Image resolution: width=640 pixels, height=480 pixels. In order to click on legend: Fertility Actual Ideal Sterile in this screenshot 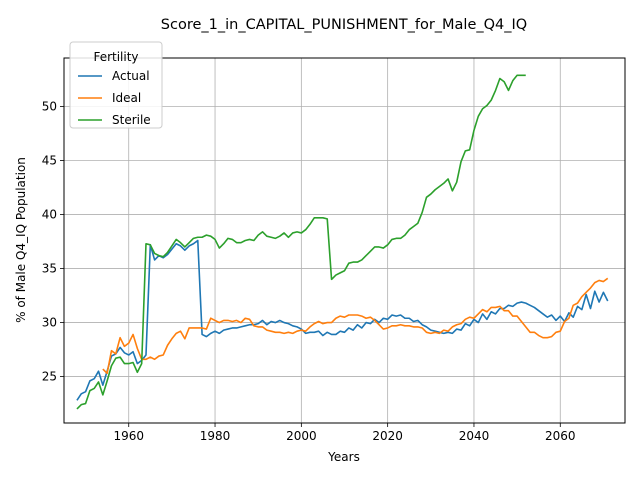, I will do `click(116, 85)`.